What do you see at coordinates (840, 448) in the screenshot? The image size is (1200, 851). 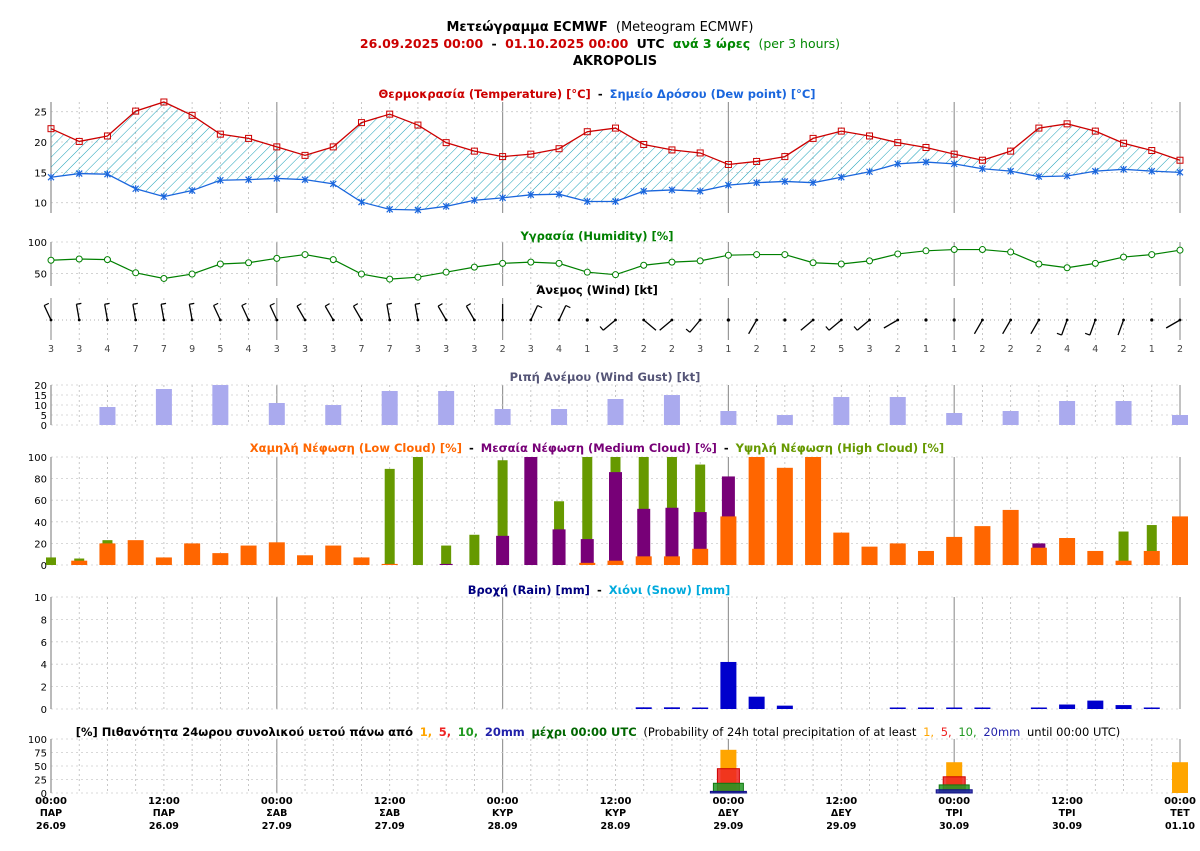 I see `high-cloud-title: Υψηλή Νέφωση (High Cloud) [%]` at bounding box center [840, 448].